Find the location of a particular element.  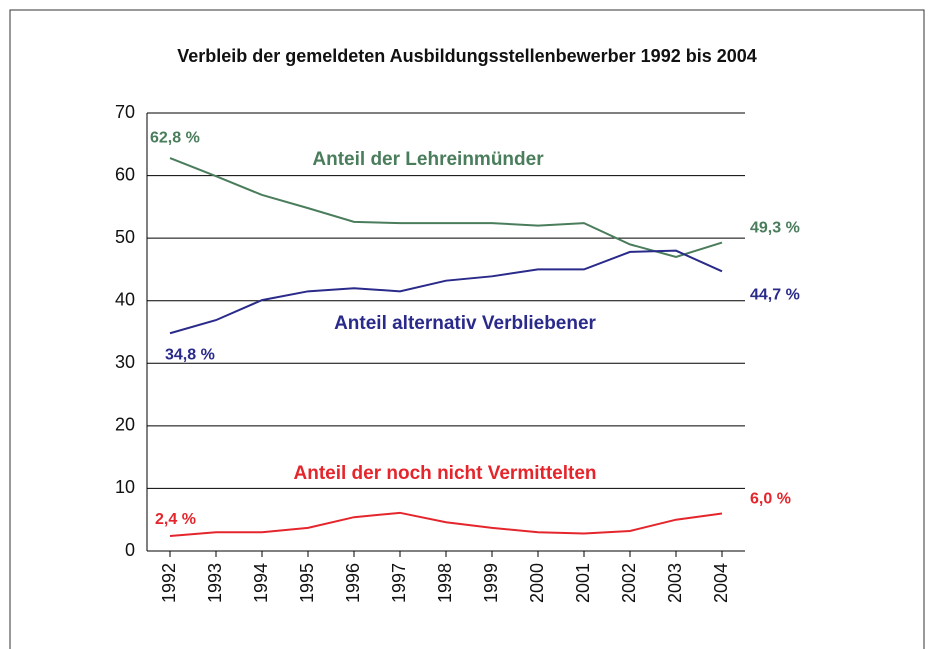

x-tick-label: 1999 is located at coordinates (491, 583).